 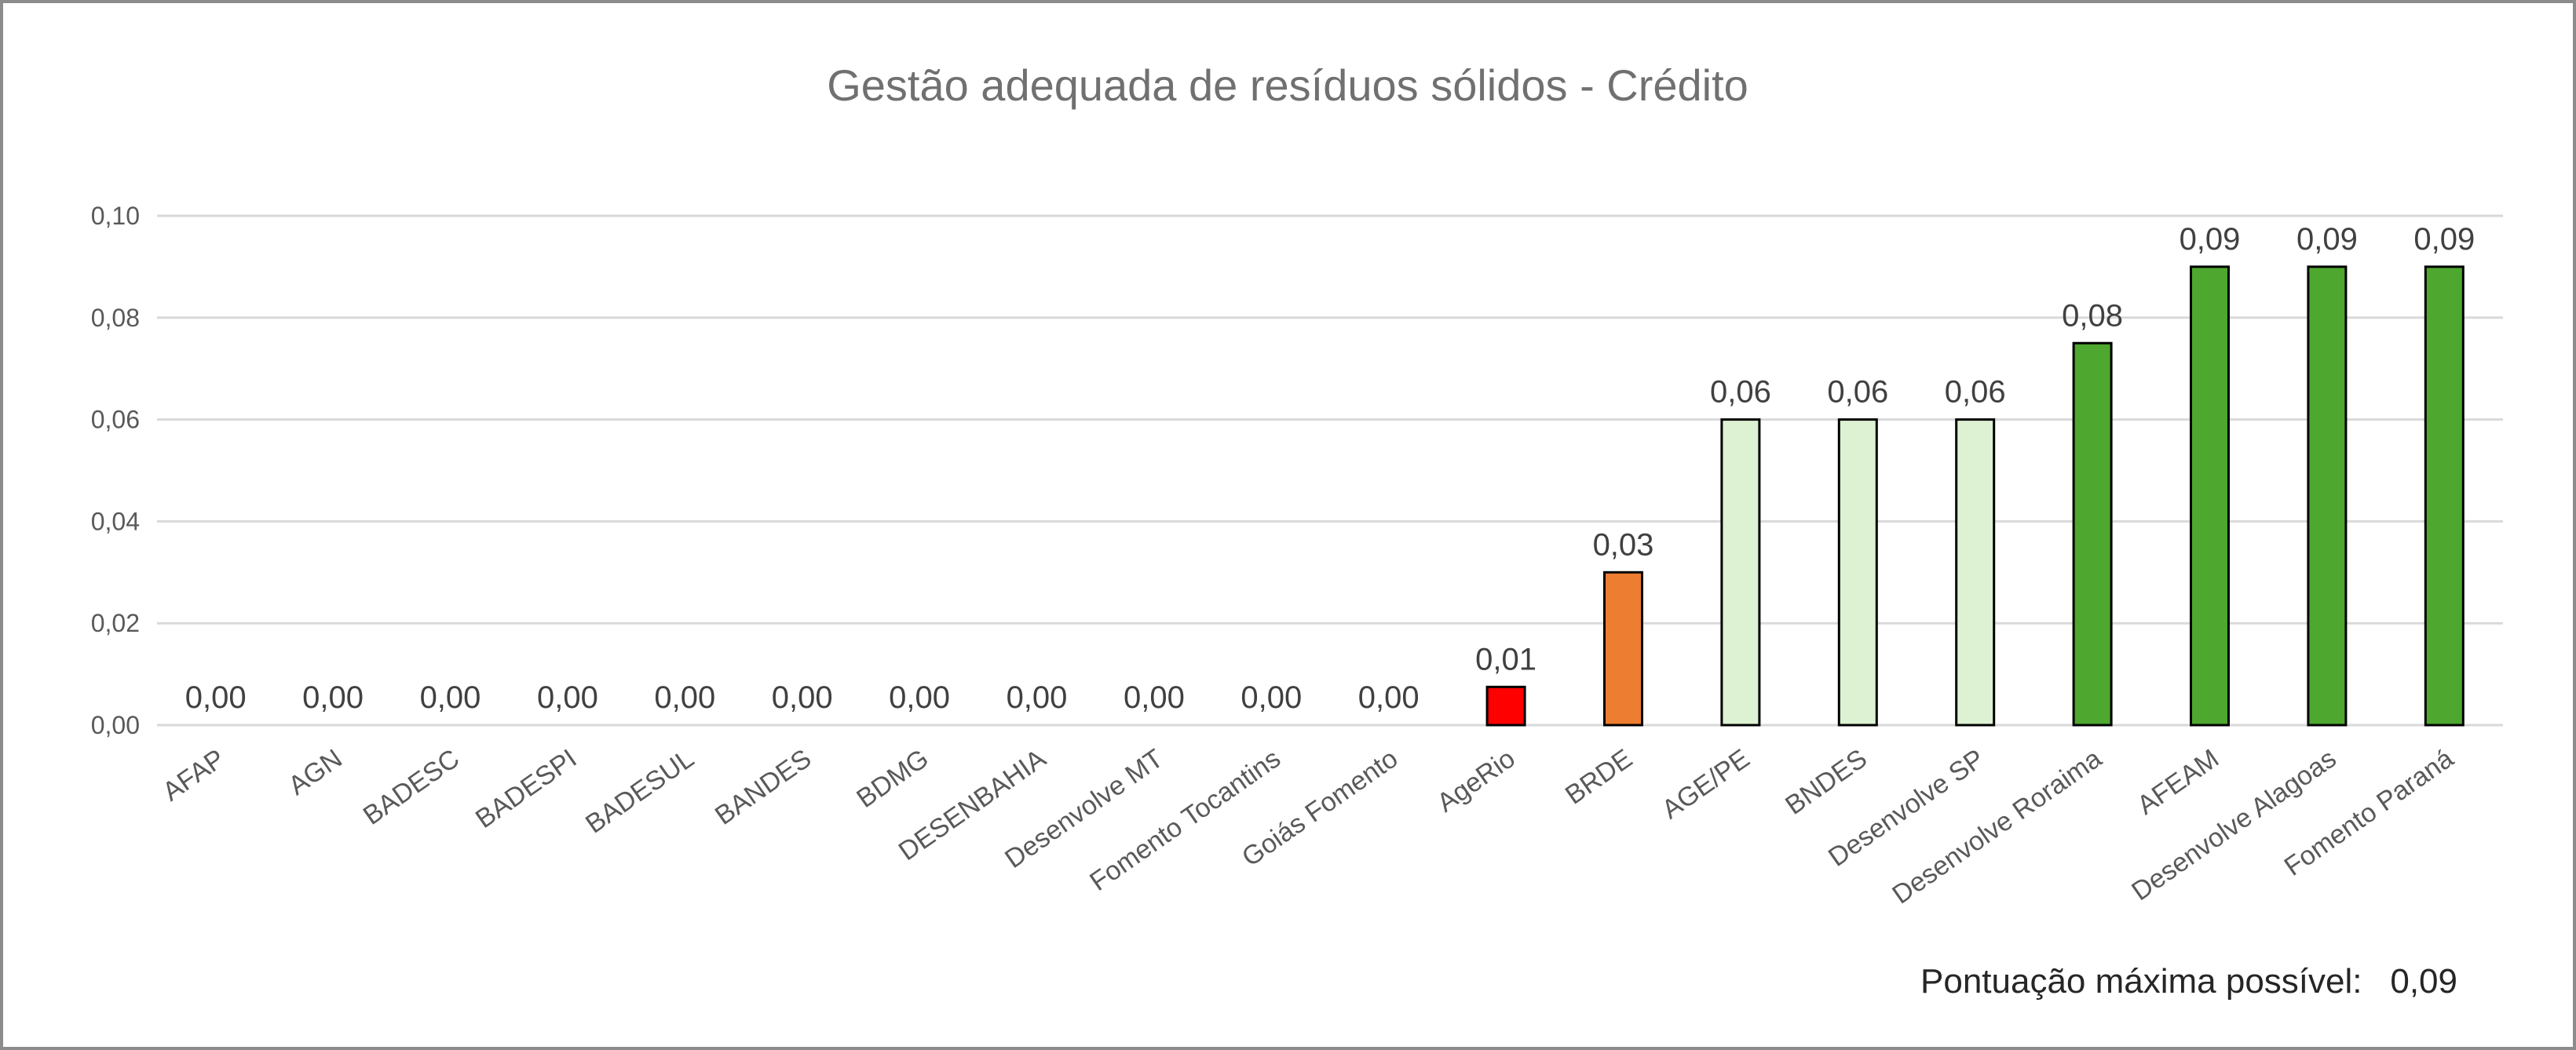 What do you see at coordinates (1599, 776) in the screenshot?
I see `x-tick-label: BRDE` at bounding box center [1599, 776].